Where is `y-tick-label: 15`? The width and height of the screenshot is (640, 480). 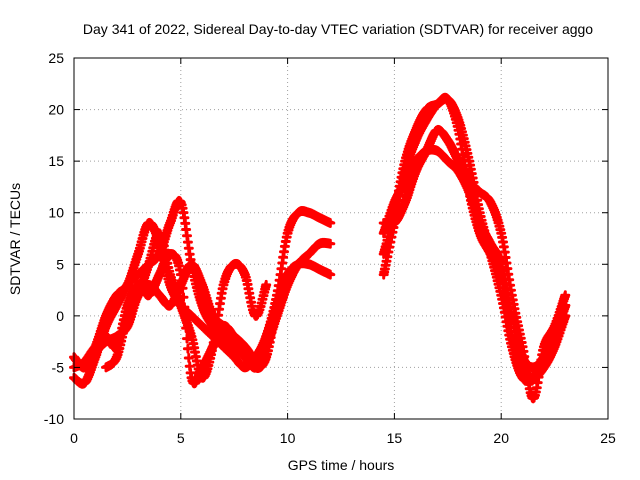 y-tick-label: 15 is located at coordinates (56, 161).